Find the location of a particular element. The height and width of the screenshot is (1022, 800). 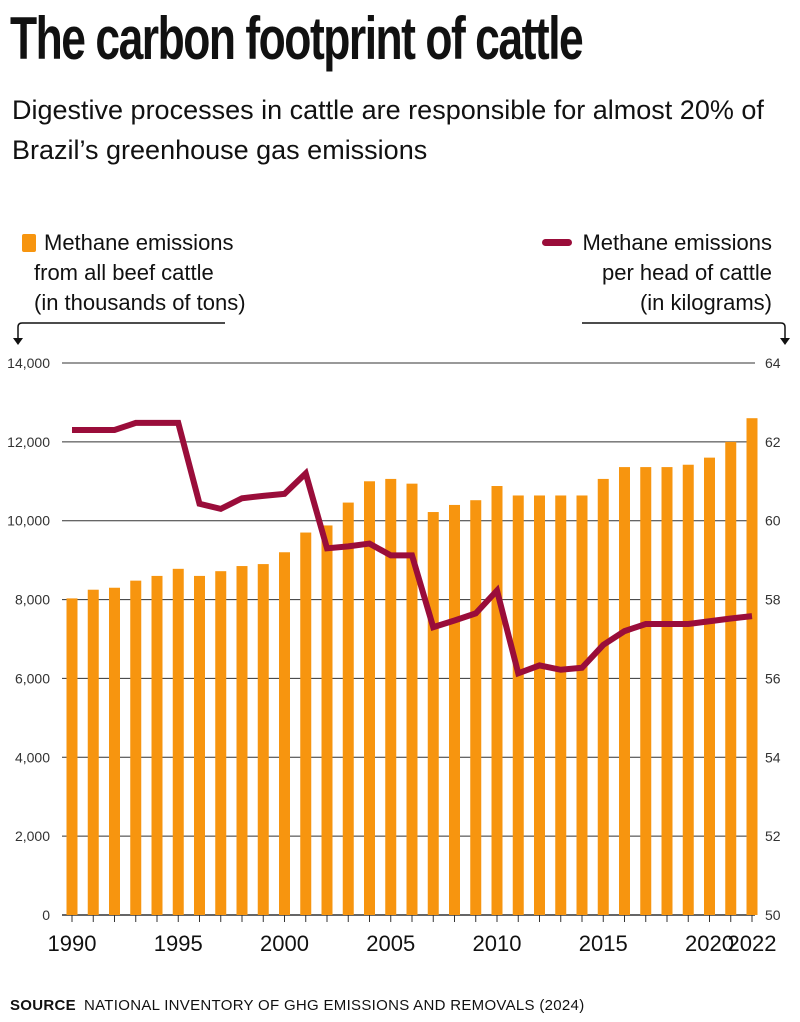

source-label: SOURCE is located at coordinates (43, 1005).